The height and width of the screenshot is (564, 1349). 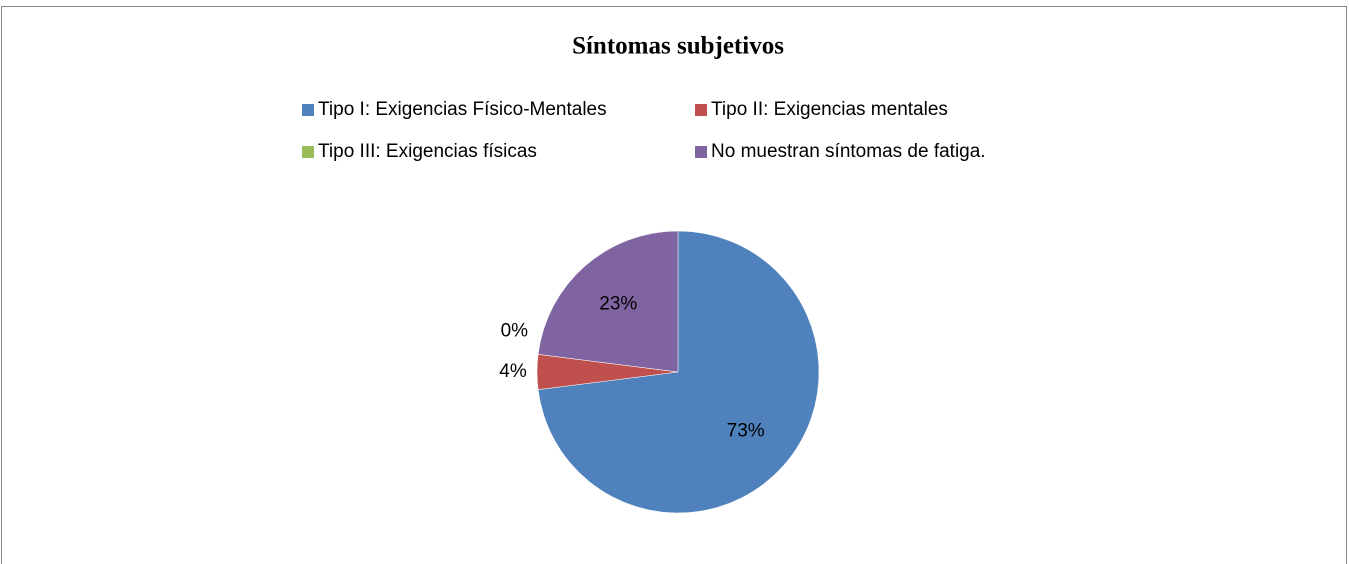 I want to click on data-label: 4%, so click(x=513, y=371).